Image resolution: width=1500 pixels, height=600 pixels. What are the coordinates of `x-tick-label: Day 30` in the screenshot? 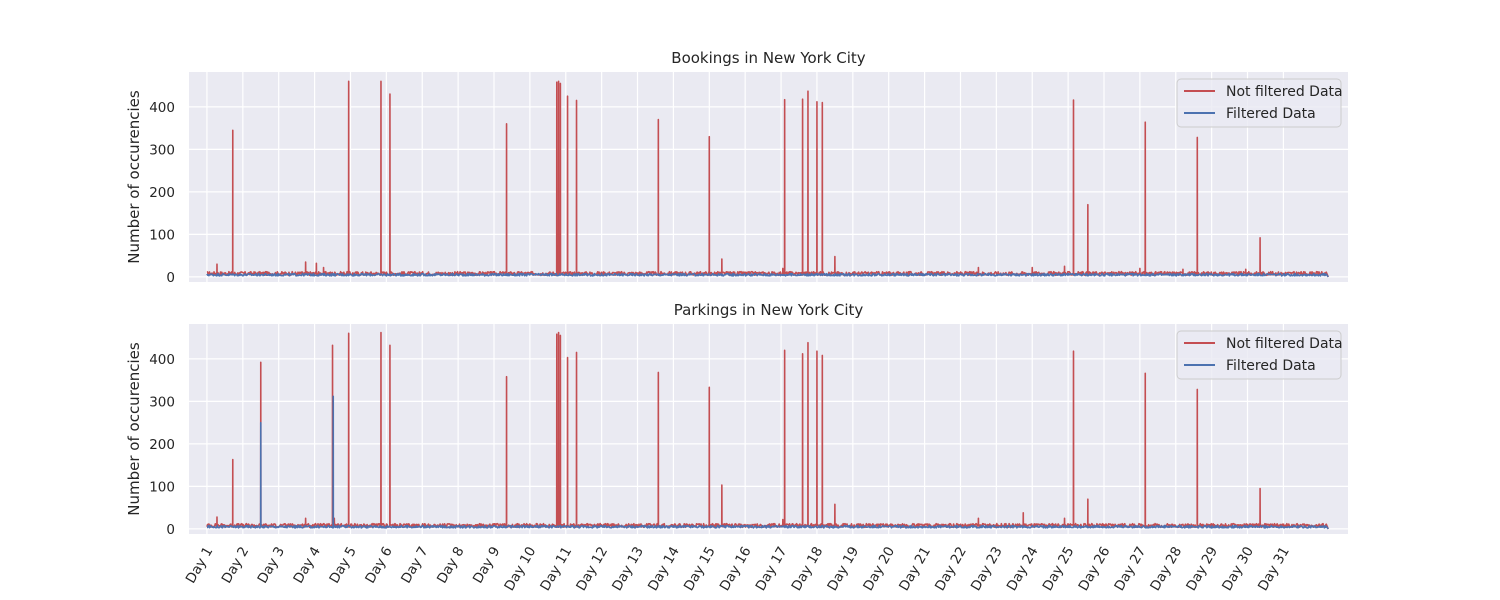 It's located at (1238, 569).